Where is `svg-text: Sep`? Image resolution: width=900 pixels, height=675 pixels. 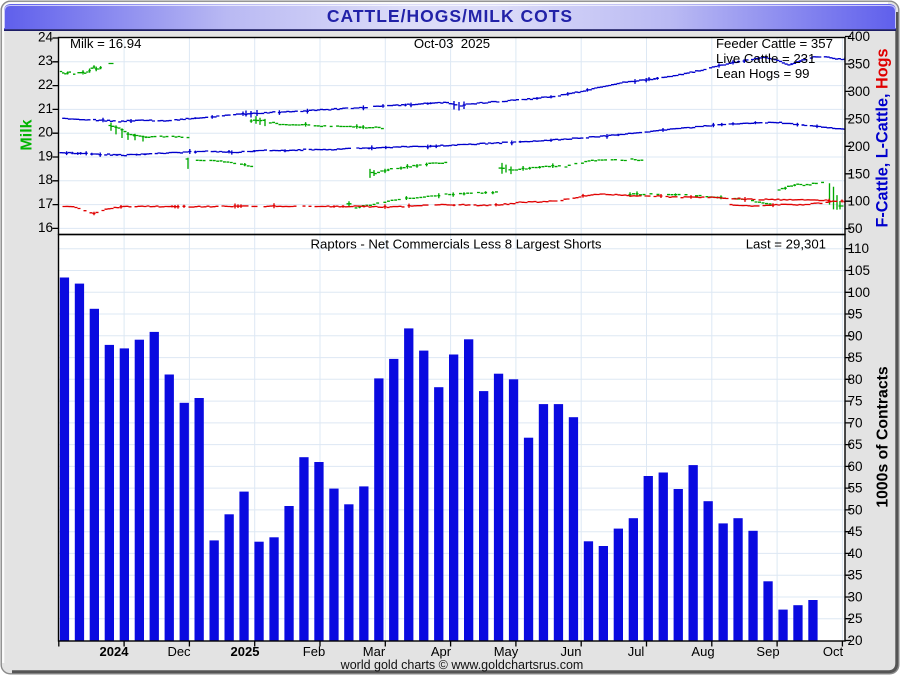
svg-text: Sep is located at coordinates (767, 651).